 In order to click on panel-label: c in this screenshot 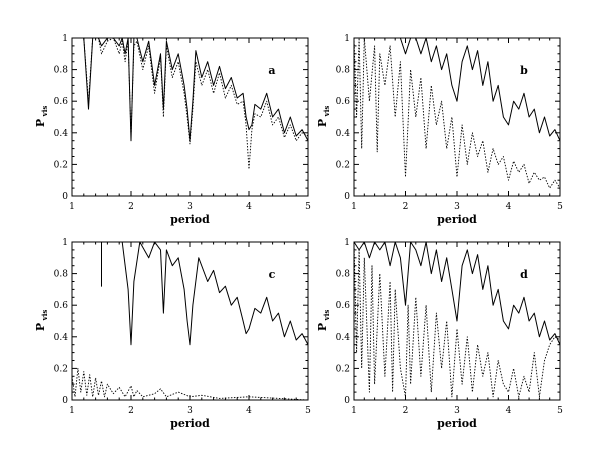, I will do `click(272, 274)`.